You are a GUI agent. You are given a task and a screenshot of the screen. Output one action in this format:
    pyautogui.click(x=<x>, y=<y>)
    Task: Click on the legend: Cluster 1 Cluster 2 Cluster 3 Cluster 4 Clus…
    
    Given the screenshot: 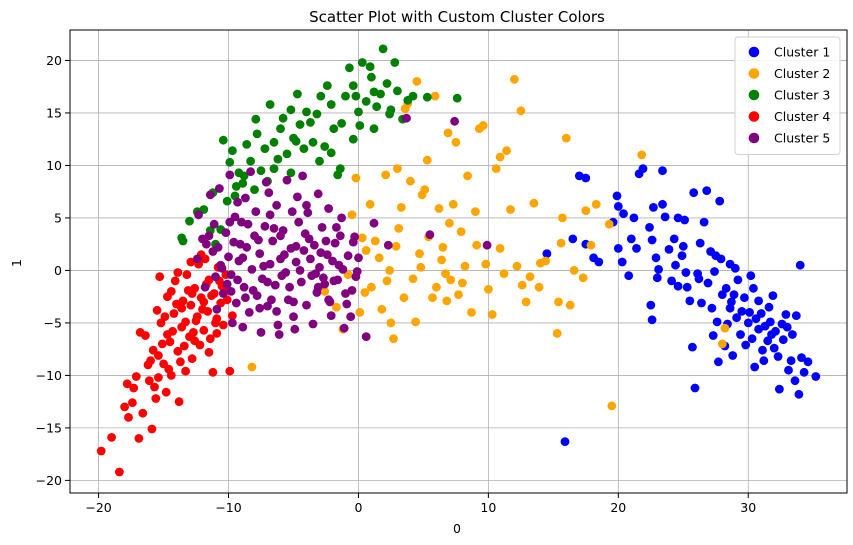 What is the action you would take?
    pyautogui.click(x=787, y=95)
    